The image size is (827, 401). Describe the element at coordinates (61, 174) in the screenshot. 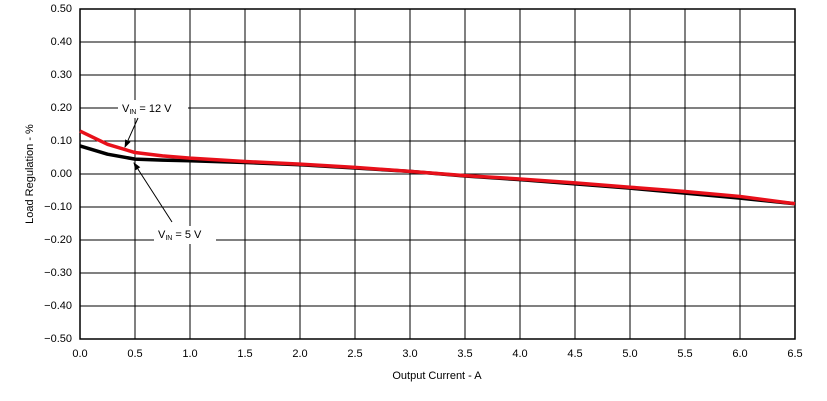

I see `y-tick-label: 0.00` at that location.